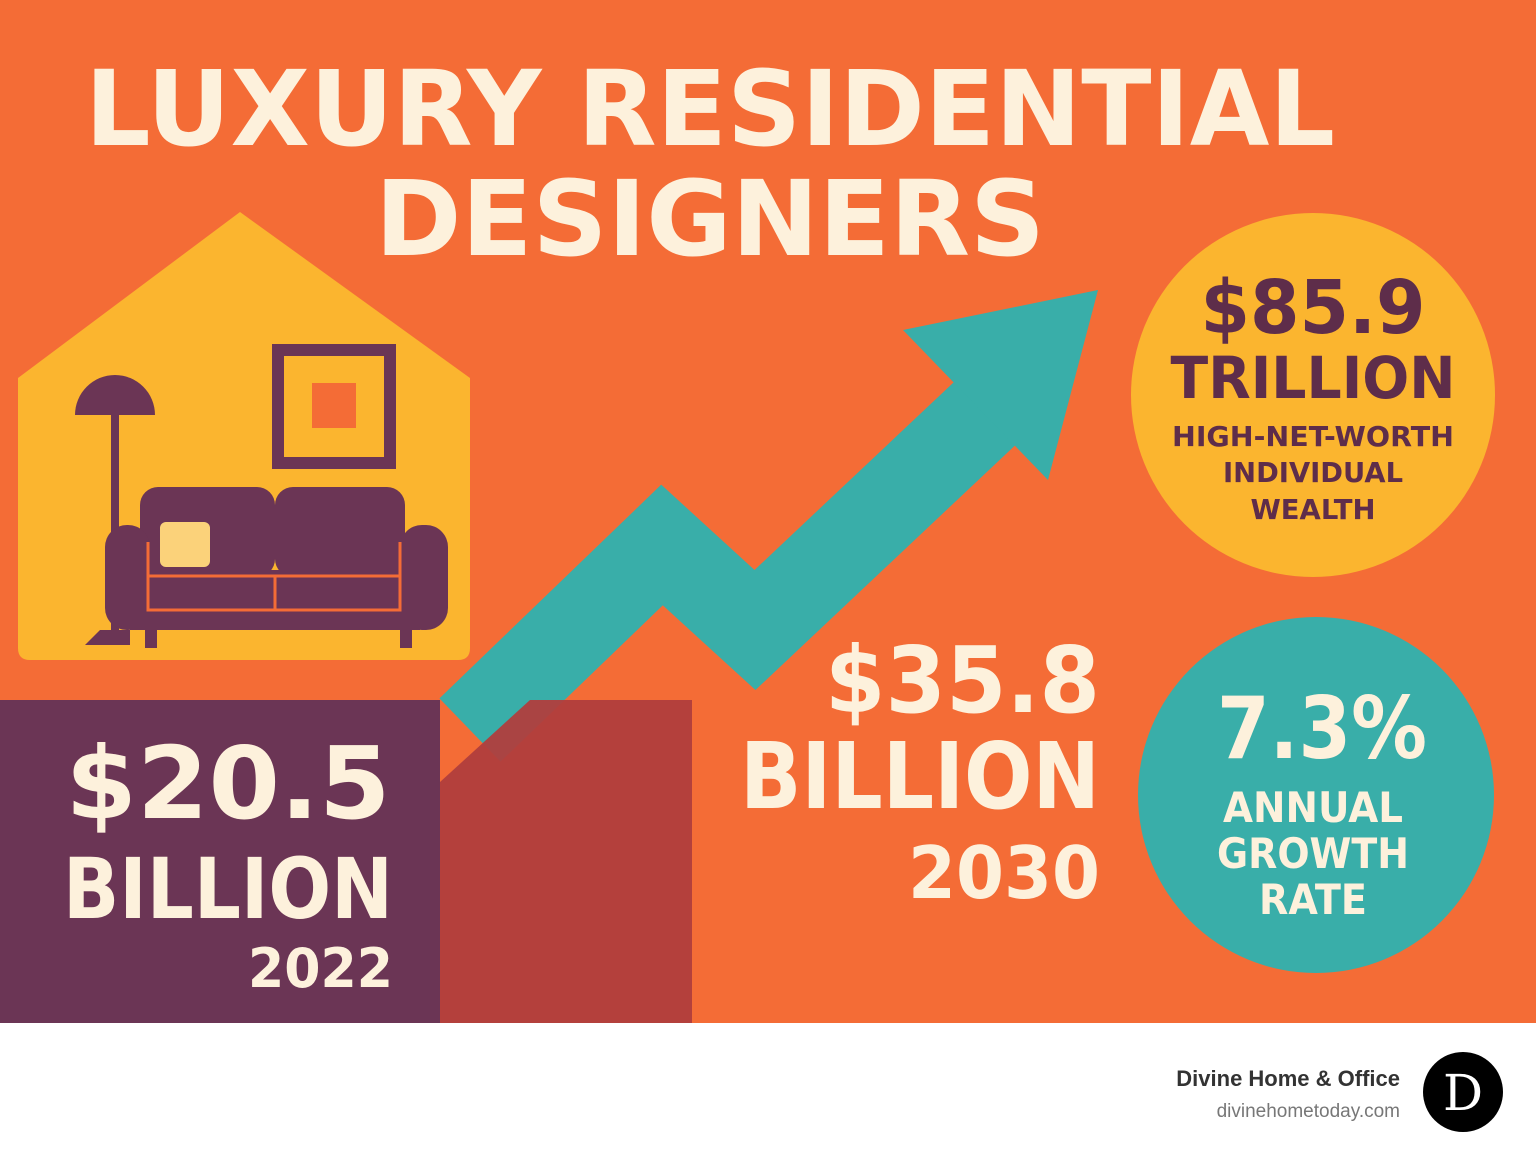  Describe the element at coordinates (1308, 1111) in the screenshot. I see `brand-url: divinehometoday.com` at that location.